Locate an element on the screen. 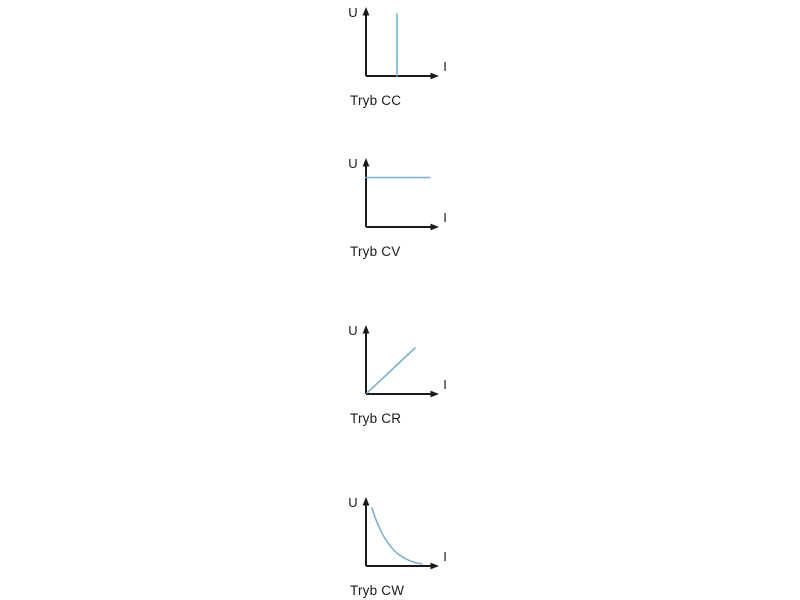 The width and height of the screenshot is (800, 600). chart-tryb-cw: U I Tryb CW is located at coordinates (410, 545).